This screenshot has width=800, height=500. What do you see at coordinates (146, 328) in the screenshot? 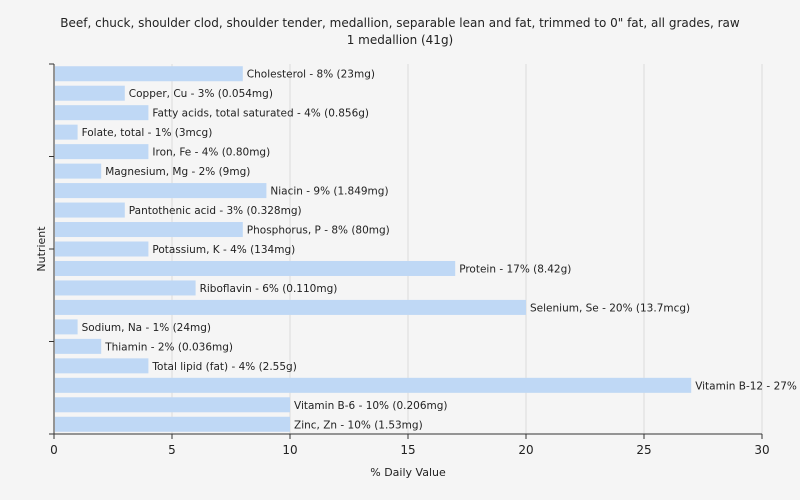
I see `bar-label: Sodium, Na - 1% (24mg)` at bounding box center [146, 328].